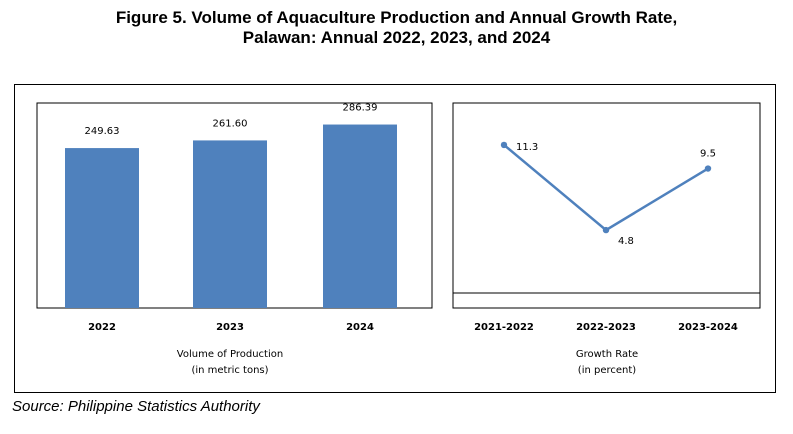 This screenshot has width=793, height=434. I want to click on bar-chart-xlabel-unit: (in metric tons), so click(229, 370).